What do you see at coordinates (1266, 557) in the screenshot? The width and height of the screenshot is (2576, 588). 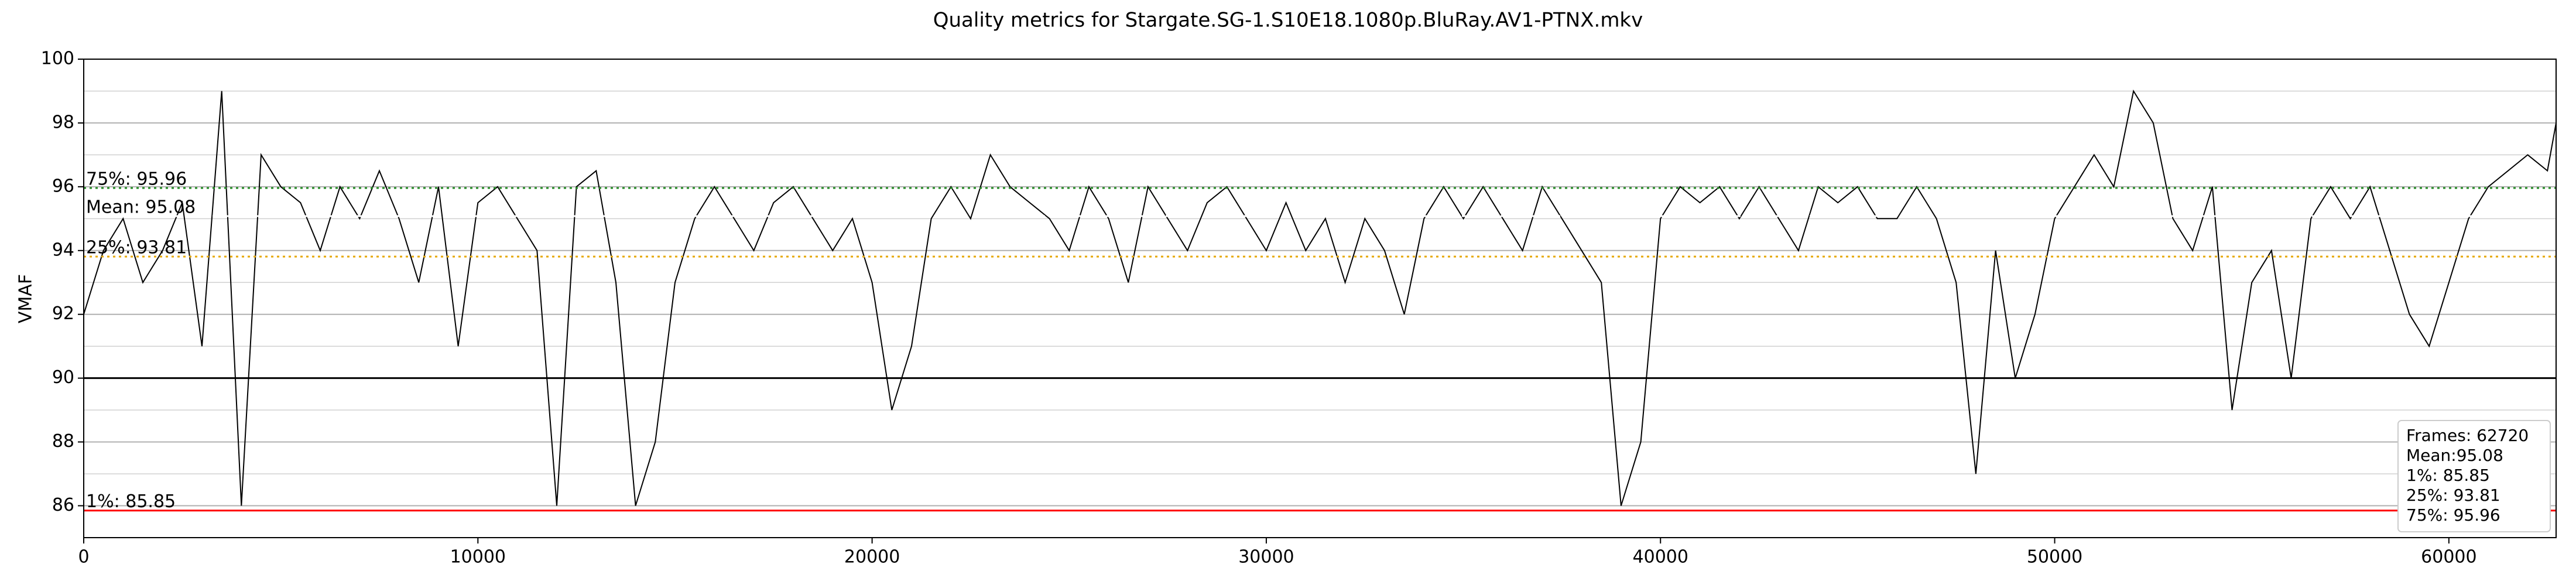 I see `x-tick-label: 30000` at bounding box center [1266, 557].